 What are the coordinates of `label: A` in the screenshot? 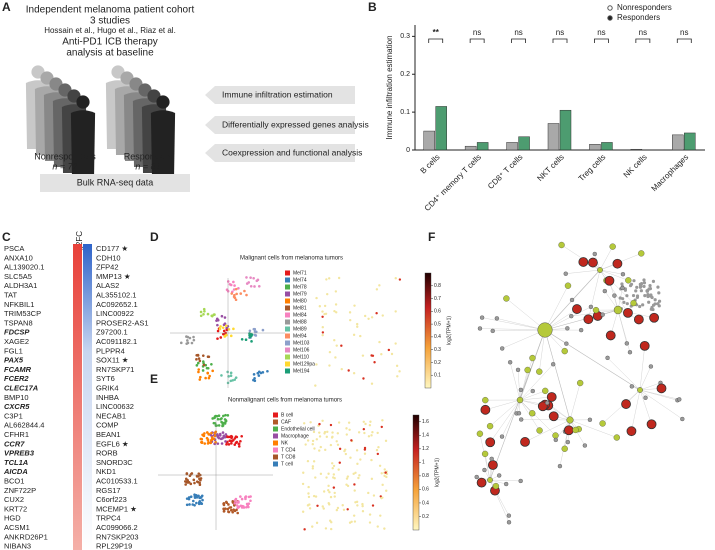 It's located at (6, 7).